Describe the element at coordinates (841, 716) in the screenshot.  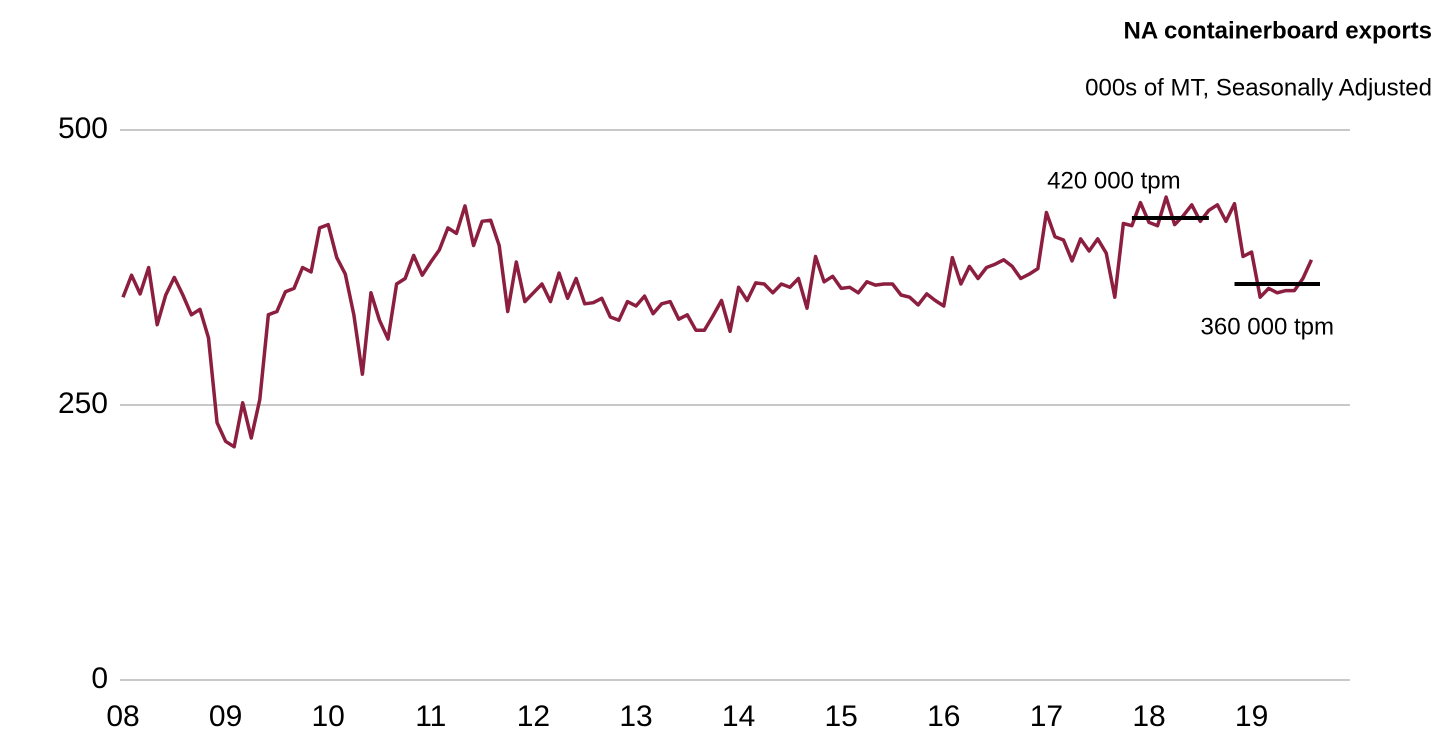
I see `x-tick-label: 15` at that location.